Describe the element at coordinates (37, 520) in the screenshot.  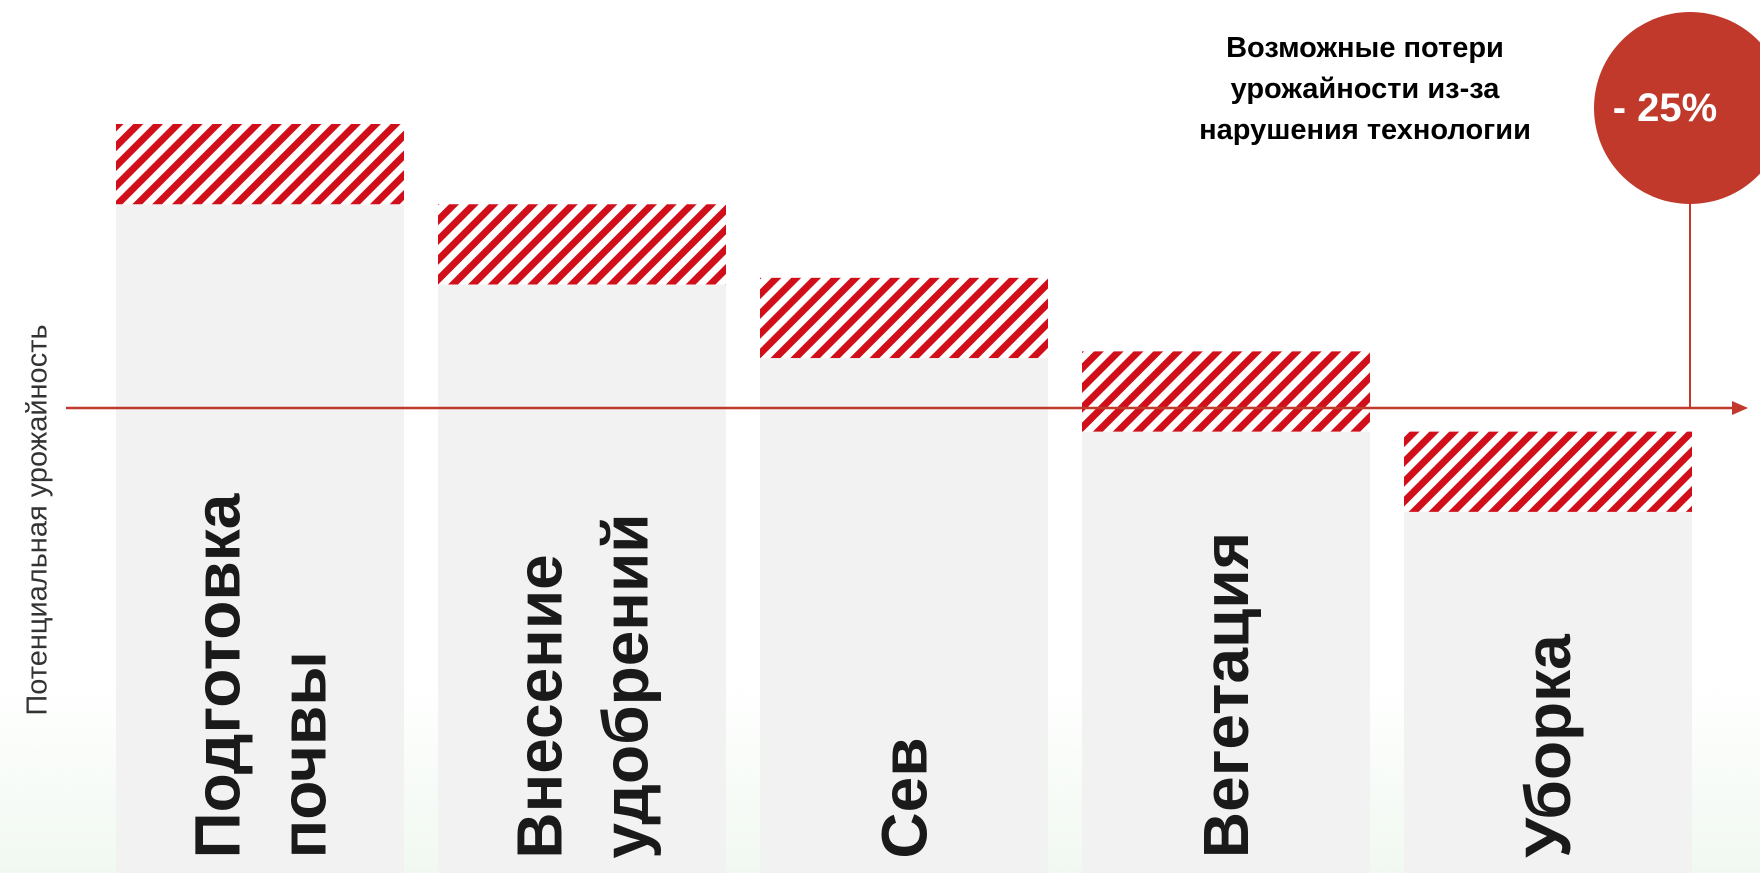
I see `y-axis-label: Потенциальная урожайность` at that location.